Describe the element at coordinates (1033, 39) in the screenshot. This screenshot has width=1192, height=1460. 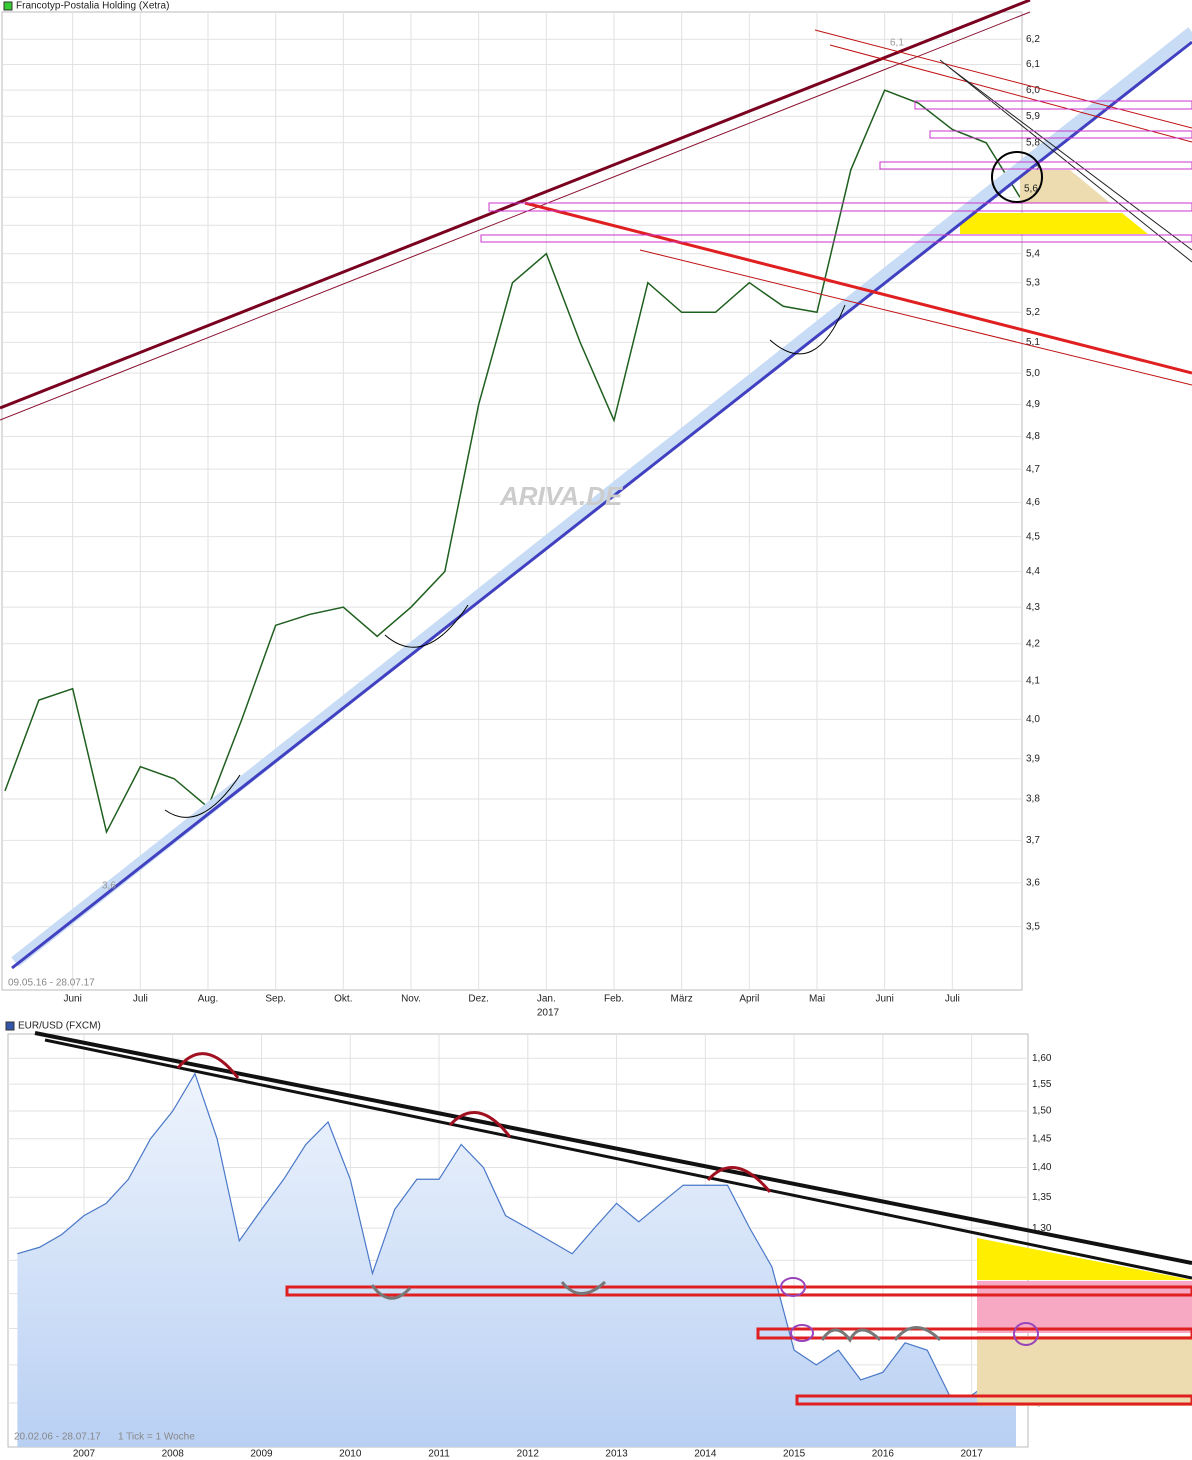
I see `y-tick-label: 6,2` at that location.